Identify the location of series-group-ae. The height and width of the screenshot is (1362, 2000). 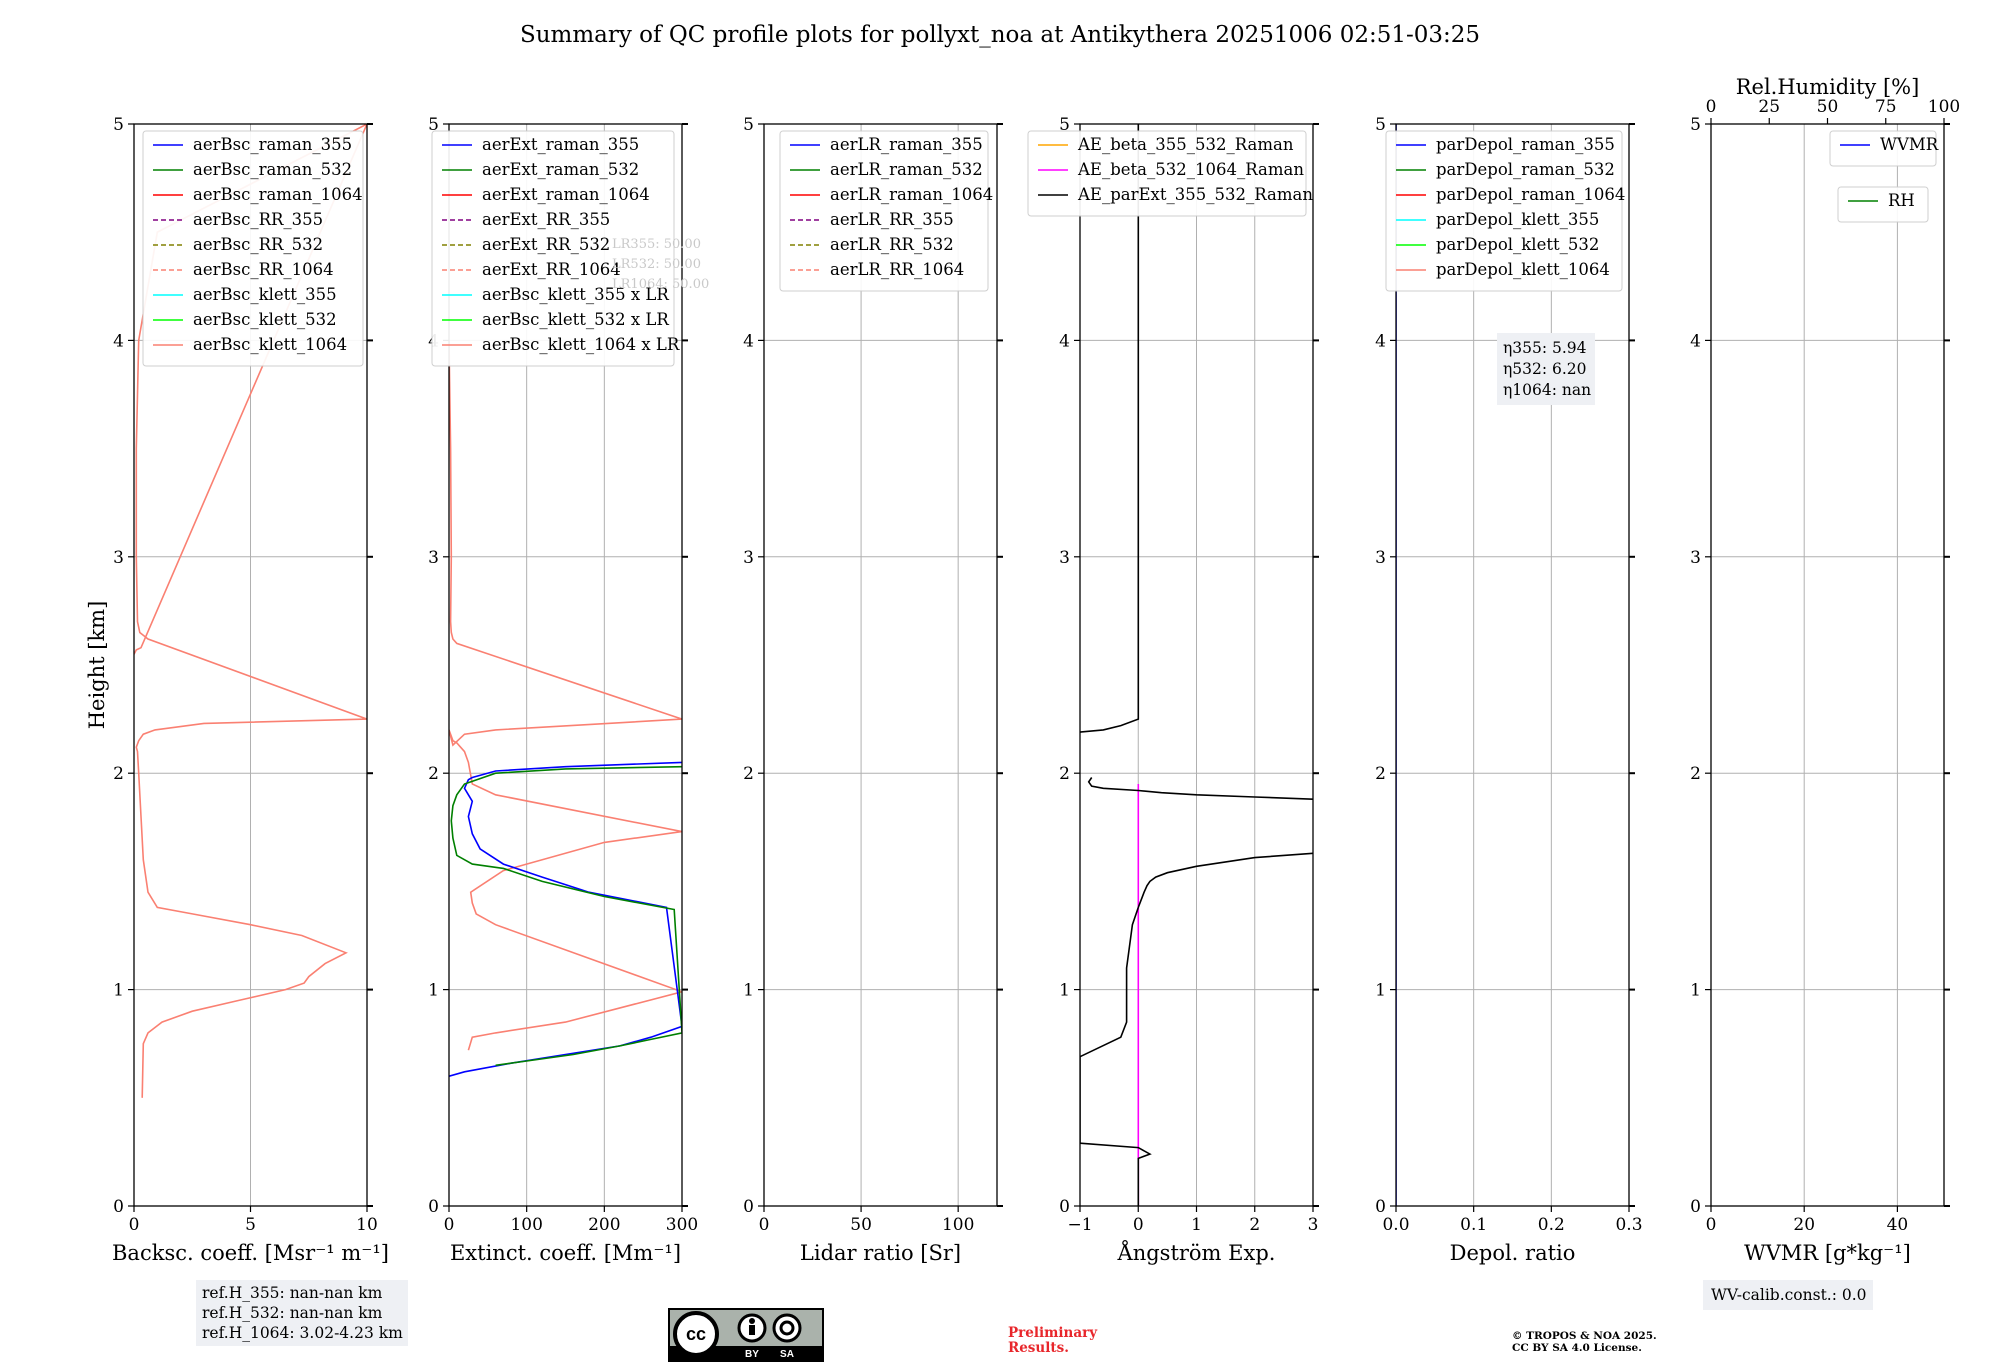
(1196, 665).